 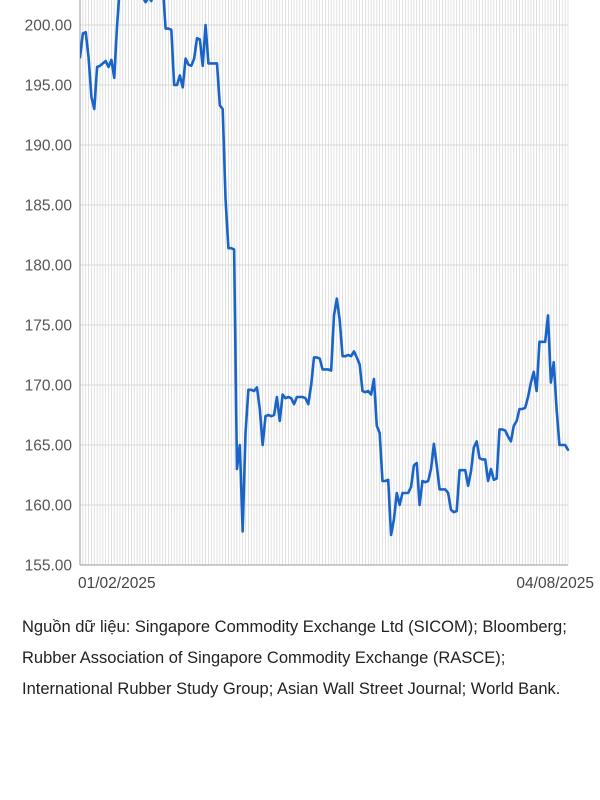 What do you see at coordinates (49, 146) in the screenshot?
I see `y-tick-label: 190.00` at bounding box center [49, 146].